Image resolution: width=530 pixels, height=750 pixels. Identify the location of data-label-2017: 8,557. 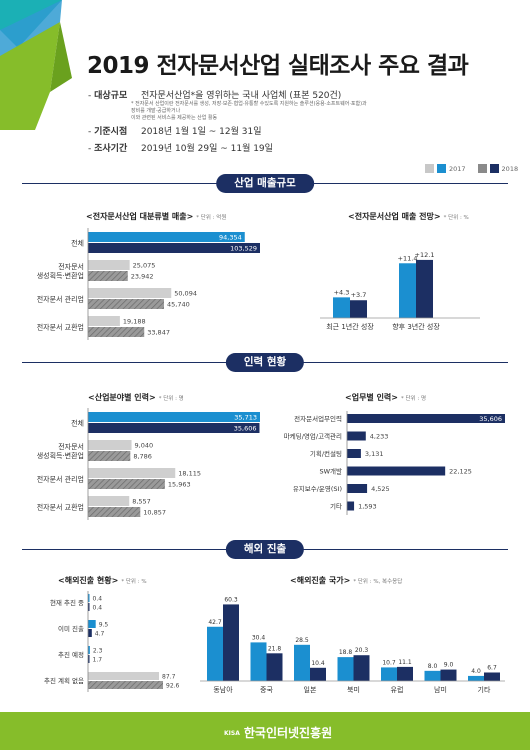
(141, 502).